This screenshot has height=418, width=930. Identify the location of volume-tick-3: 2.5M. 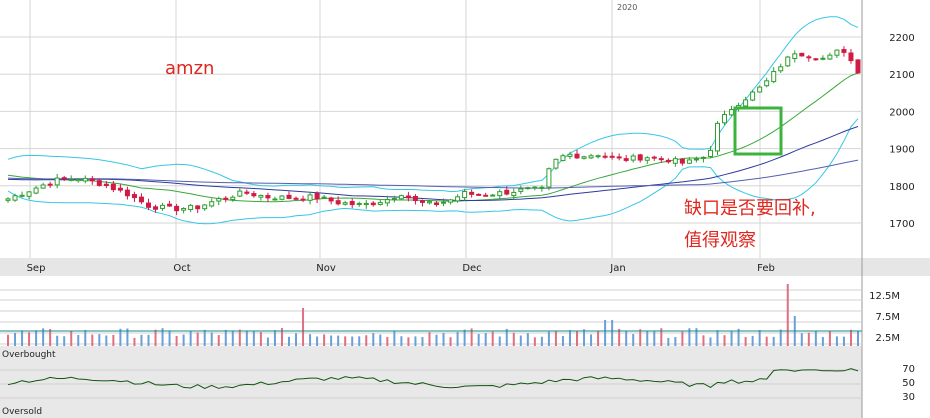
(887, 338).